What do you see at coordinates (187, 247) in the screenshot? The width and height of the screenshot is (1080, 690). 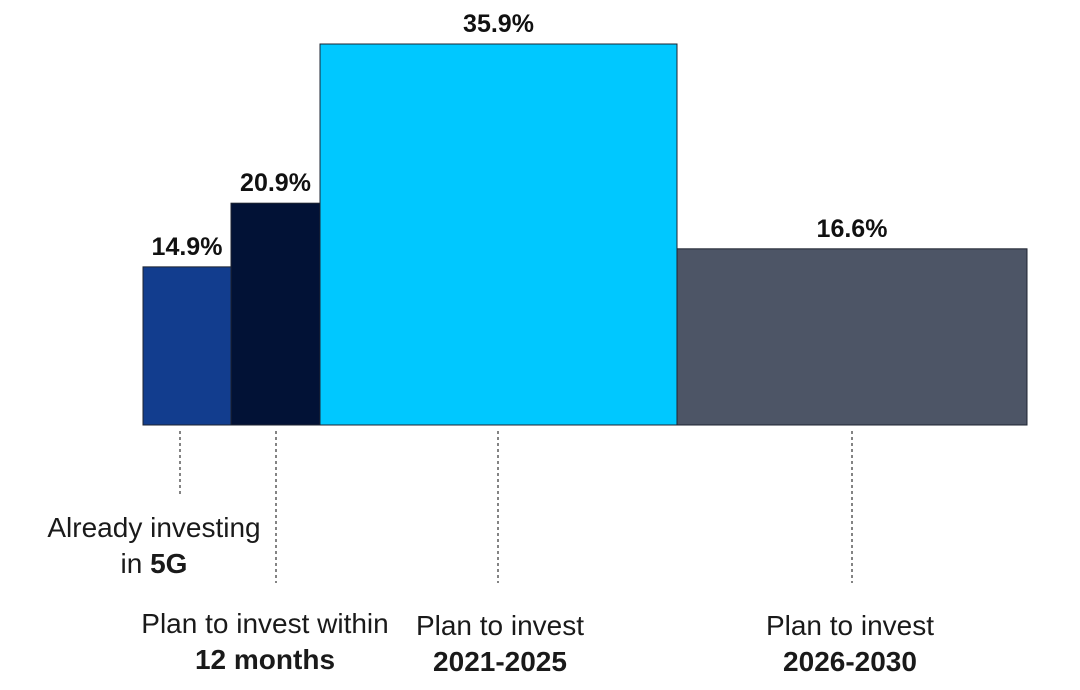 I see `value-label-already-investing: 14.9%` at bounding box center [187, 247].